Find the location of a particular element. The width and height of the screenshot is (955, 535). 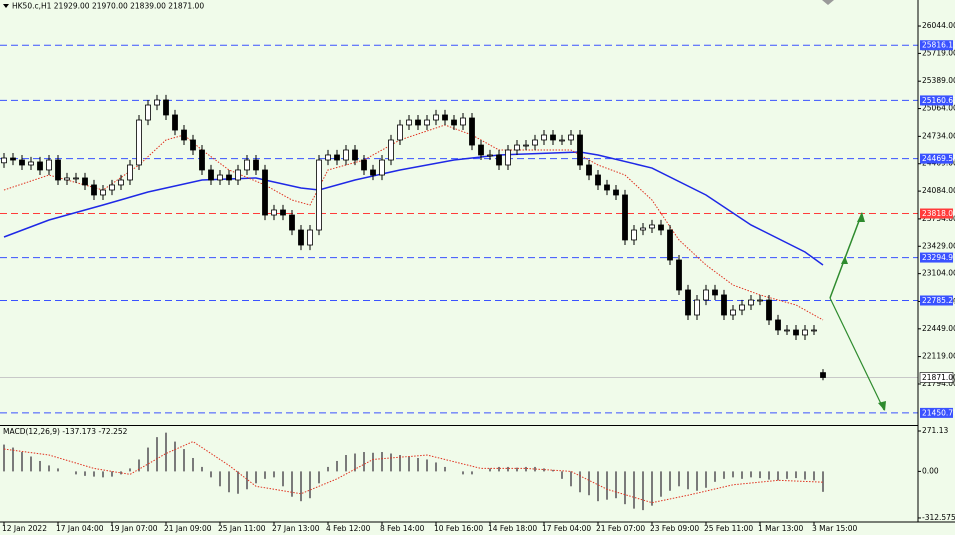

x-tick-label: 3 Mar 15:00 is located at coordinates (835, 528).